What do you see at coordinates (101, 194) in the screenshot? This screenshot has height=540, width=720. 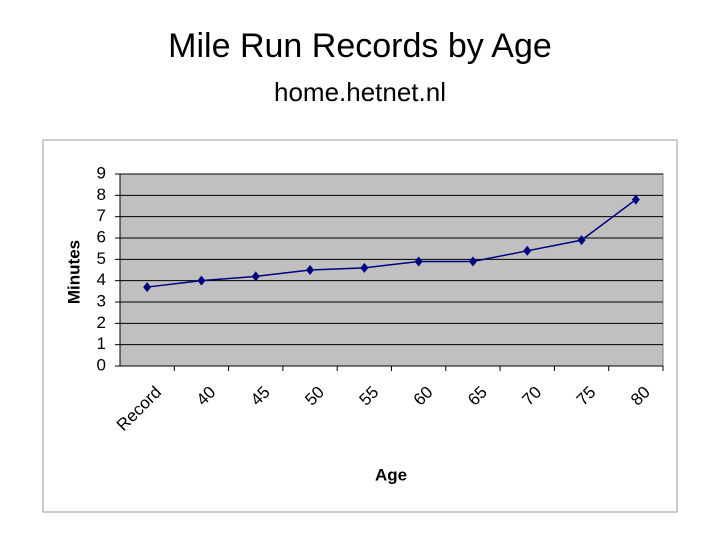 I see `y-tick-label: 8` at bounding box center [101, 194].